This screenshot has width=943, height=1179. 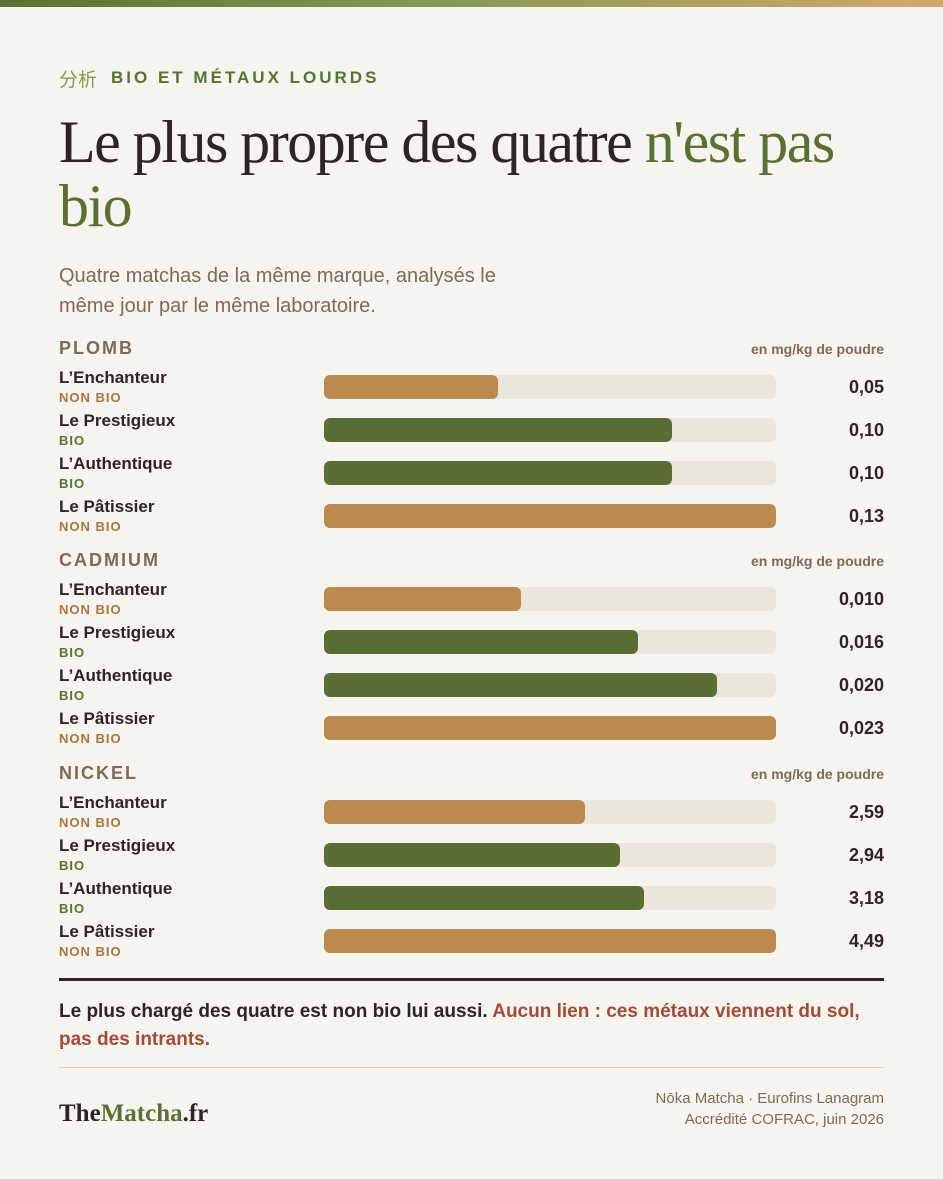 What do you see at coordinates (80, 1113) in the screenshot?
I see `logo-prefix: The` at bounding box center [80, 1113].